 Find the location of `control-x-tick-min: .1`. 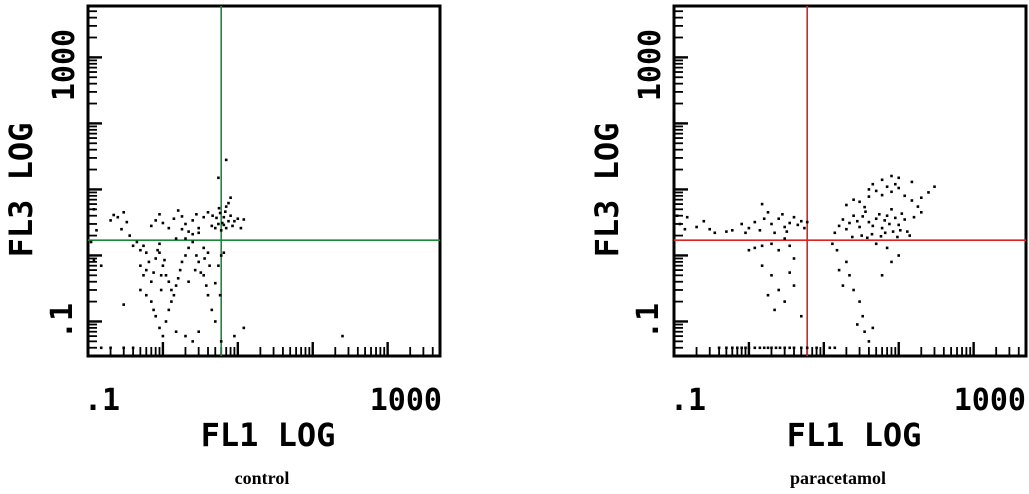

control-x-tick-min: .1 is located at coordinates (102, 400).